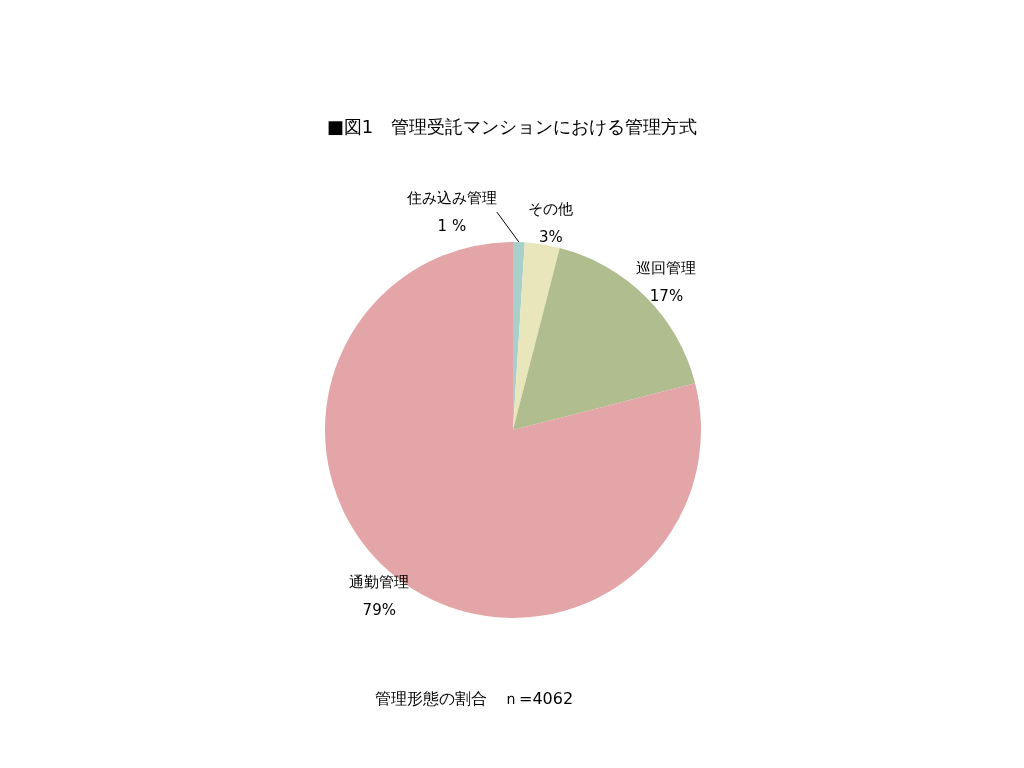 This screenshot has width=1024, height=768. What do you see at coordinates (452, 226) in the screenshot?
I see `data-label: 1 %` at bounding box center [452, 226].